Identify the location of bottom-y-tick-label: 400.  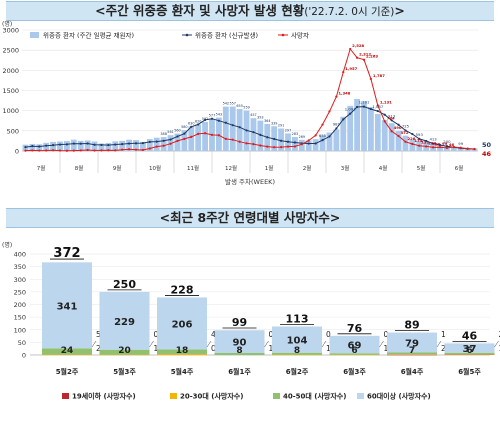
(20, 255).